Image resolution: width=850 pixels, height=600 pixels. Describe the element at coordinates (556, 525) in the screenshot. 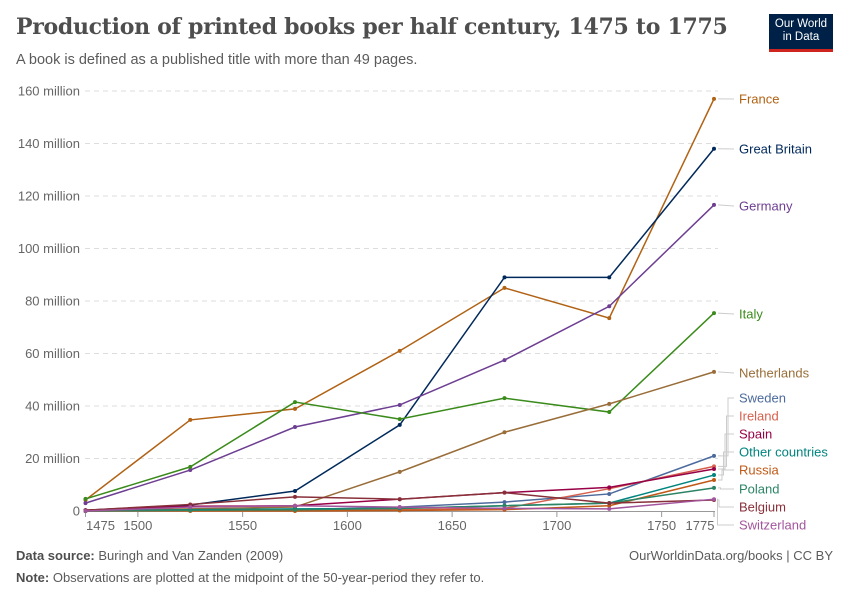

I see `x-tick-label: 1700` at that location.